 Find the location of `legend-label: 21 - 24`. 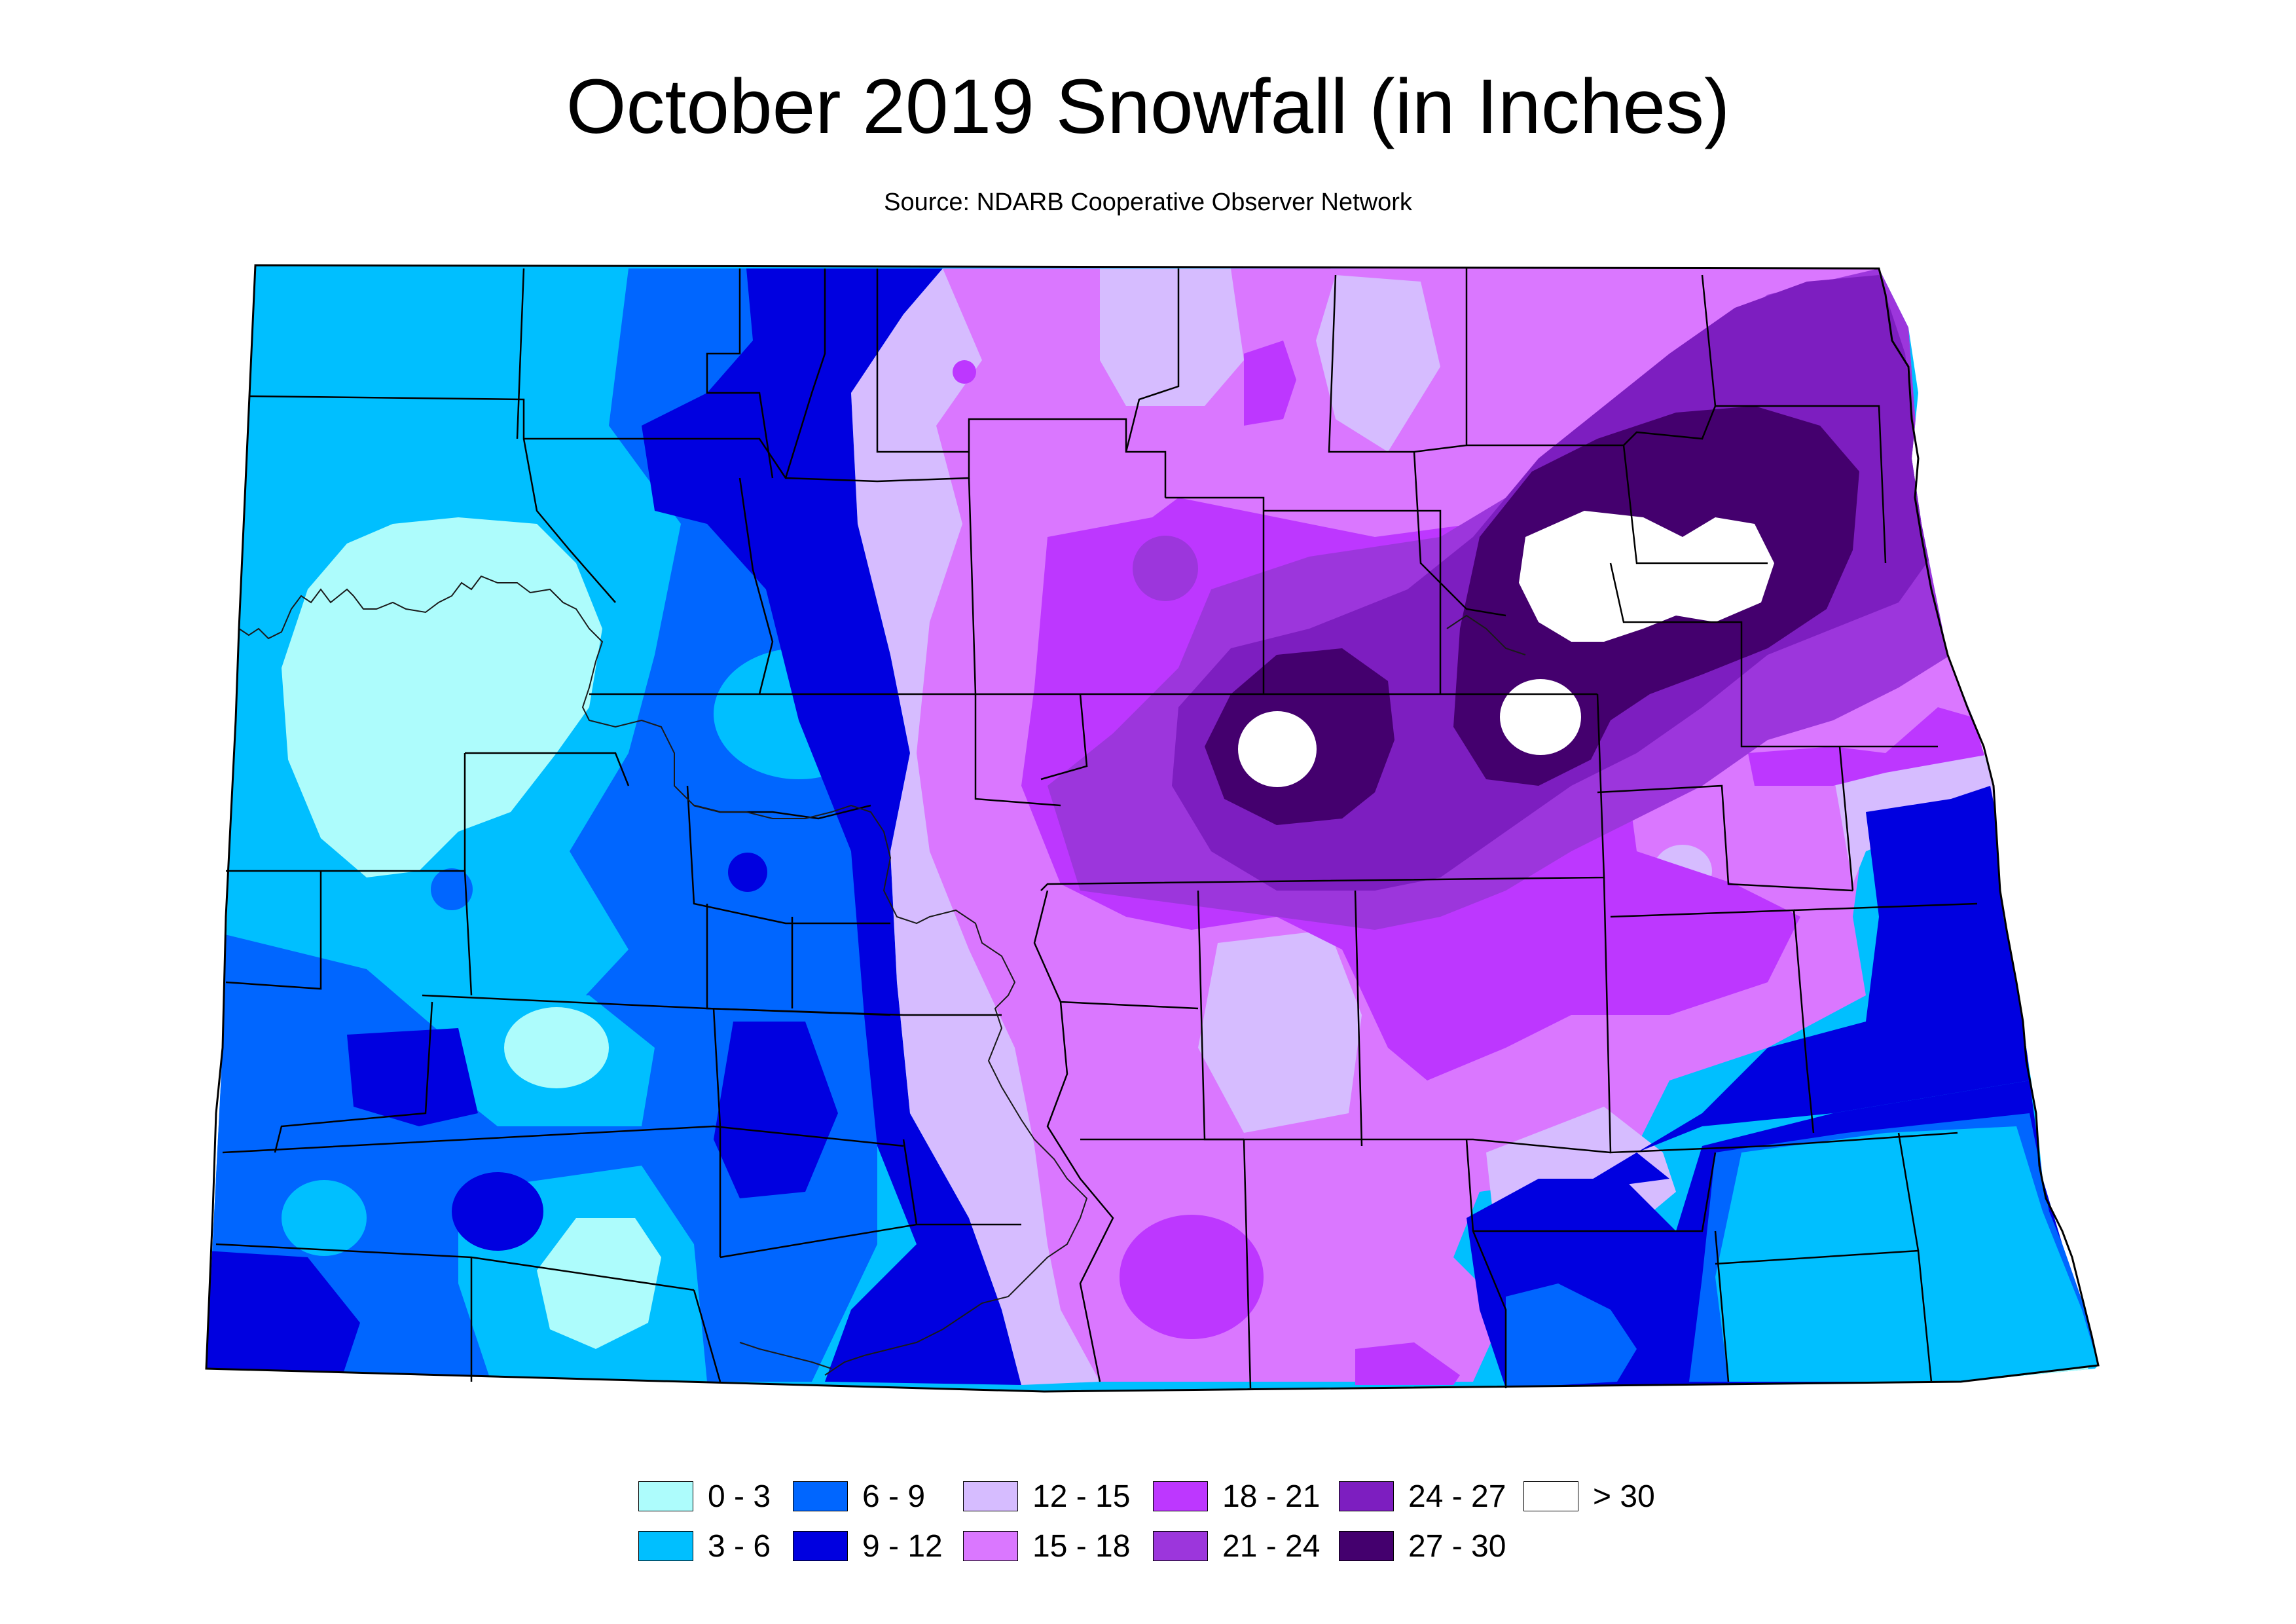

legend-label: 21 - 24 is located at coordinates (1271, 1546).